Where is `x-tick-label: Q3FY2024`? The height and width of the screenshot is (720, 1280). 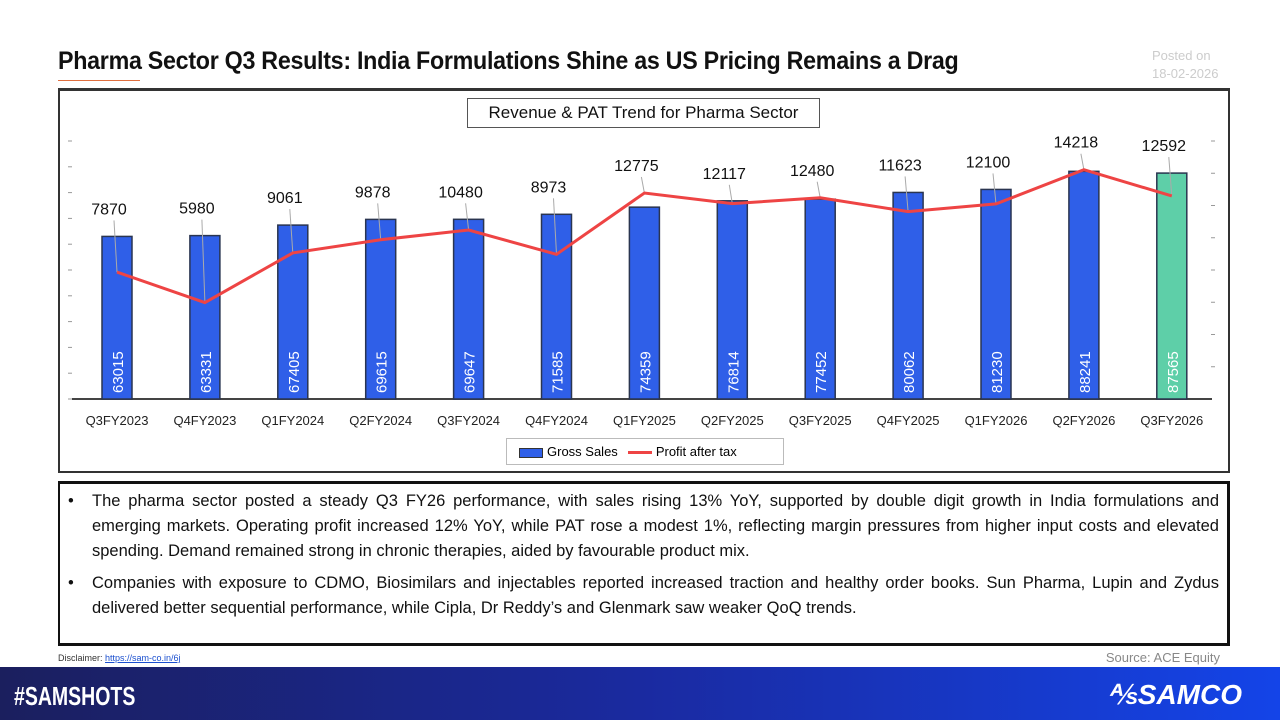
x-tick-label: Q3FY2024 is located at coordinates (468, 420).